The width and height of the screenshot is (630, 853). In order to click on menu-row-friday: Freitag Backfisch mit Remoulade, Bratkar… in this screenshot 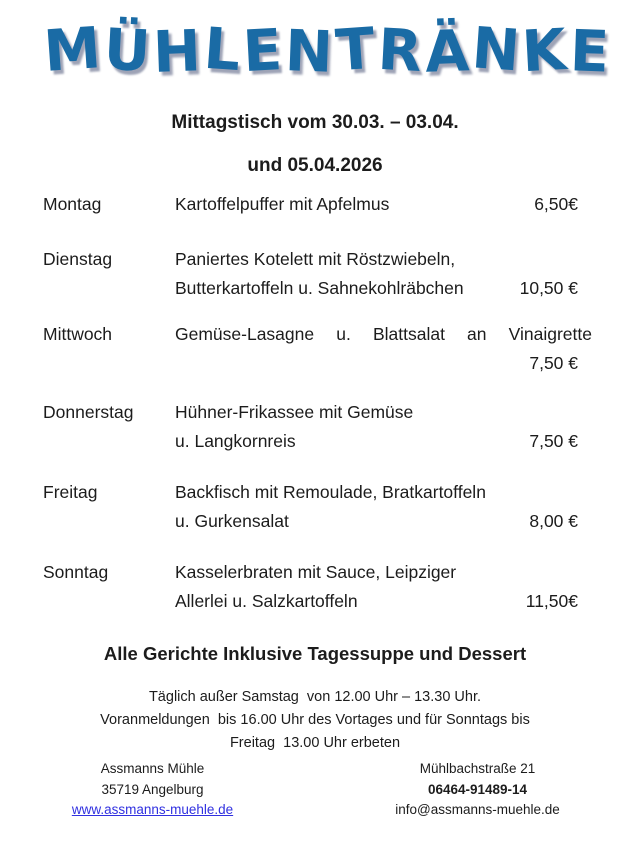, I will do `click(317, 507)`.